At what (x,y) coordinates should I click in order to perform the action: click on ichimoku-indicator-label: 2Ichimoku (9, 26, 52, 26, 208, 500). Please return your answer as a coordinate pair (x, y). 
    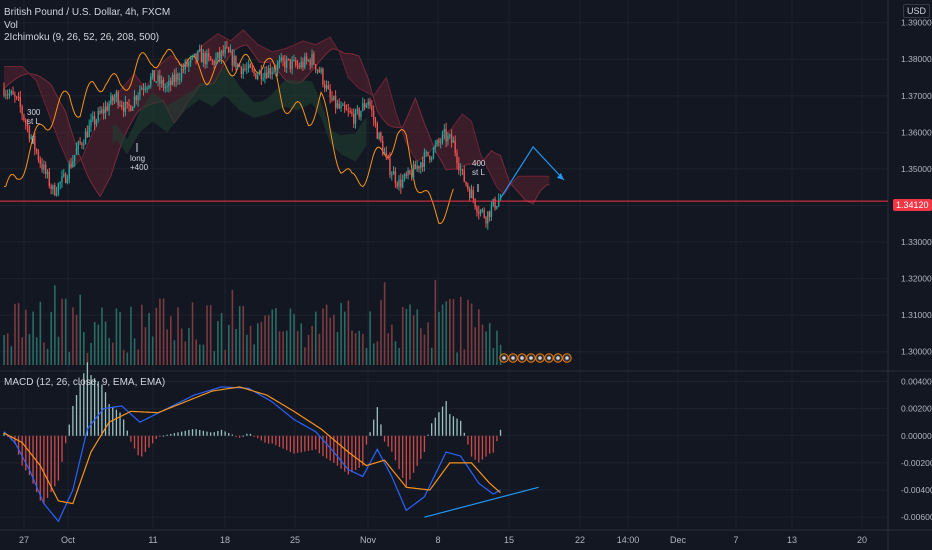
    Looking at the image, I should click on (82, 37).